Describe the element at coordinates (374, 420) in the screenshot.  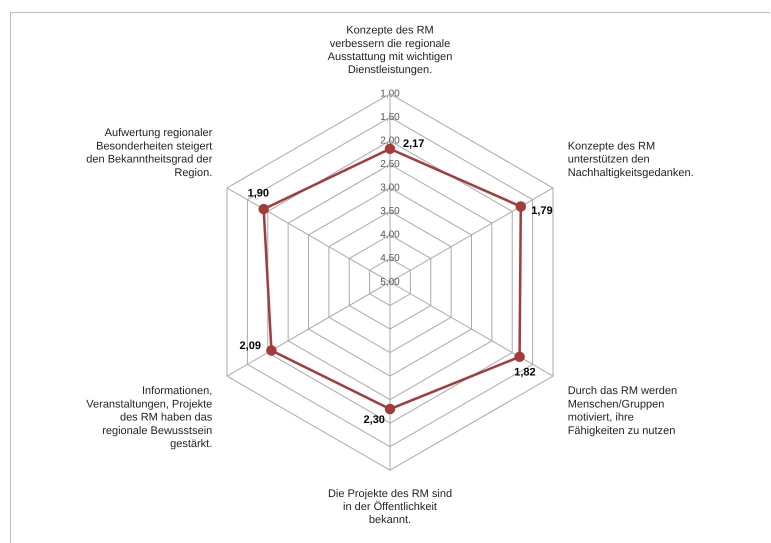
I see `data-label: 2,30` at that location.